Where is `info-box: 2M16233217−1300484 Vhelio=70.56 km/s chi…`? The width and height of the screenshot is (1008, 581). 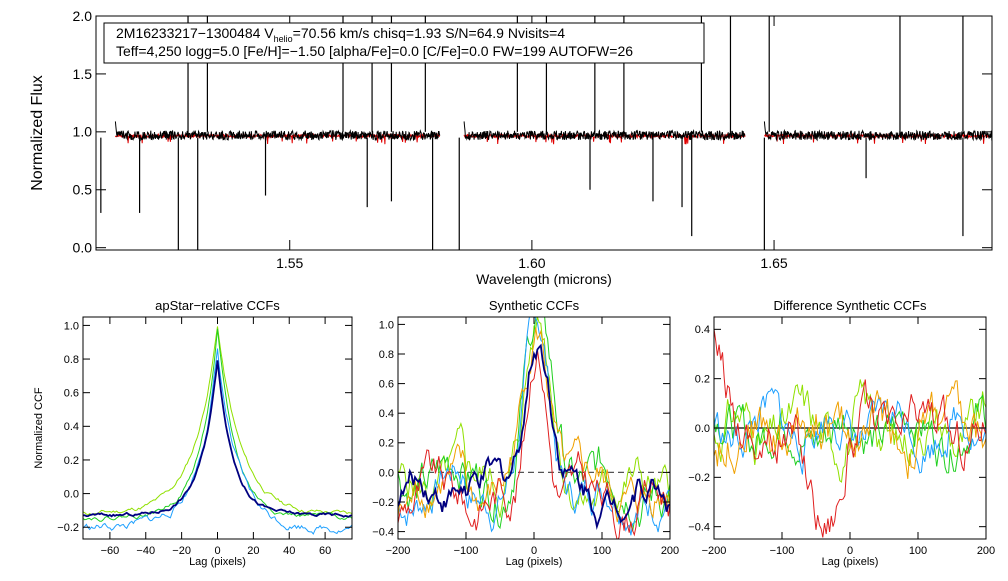 info-box: 2M16233217−1300484 Vhelio=70.56 km/s chi… is located at coordinates (404, 43).